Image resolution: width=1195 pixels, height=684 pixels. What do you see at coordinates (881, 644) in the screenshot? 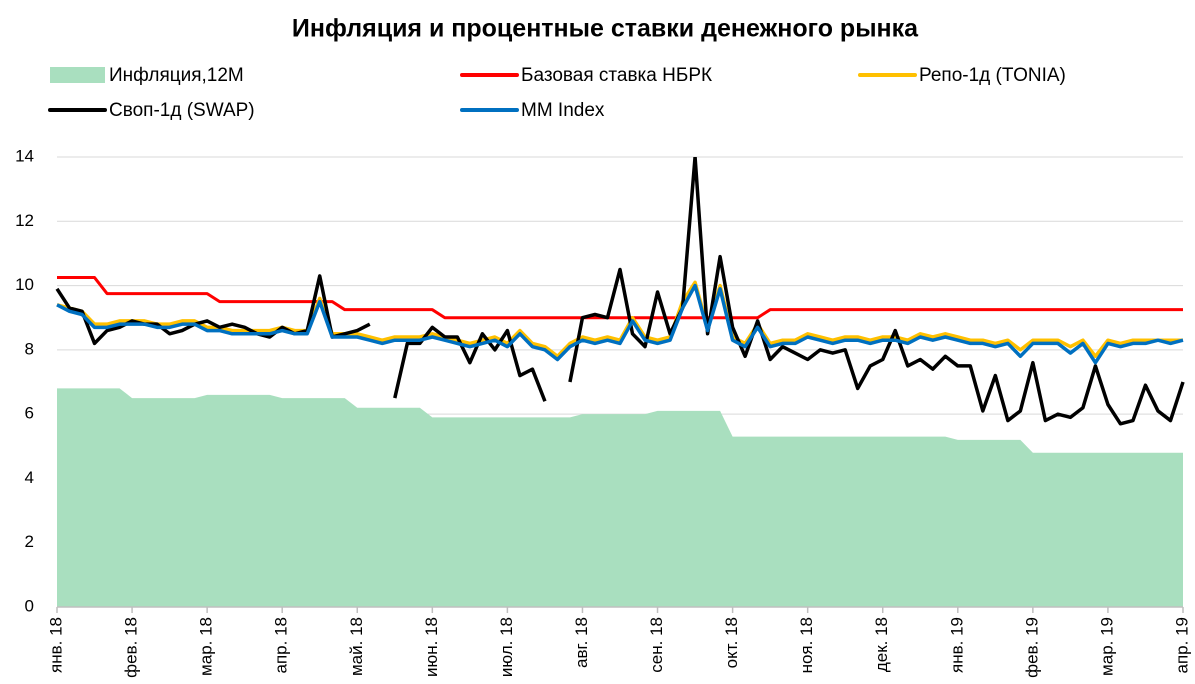
I see `x-tick-label: дек. 18` at bounding box center [881, 644].